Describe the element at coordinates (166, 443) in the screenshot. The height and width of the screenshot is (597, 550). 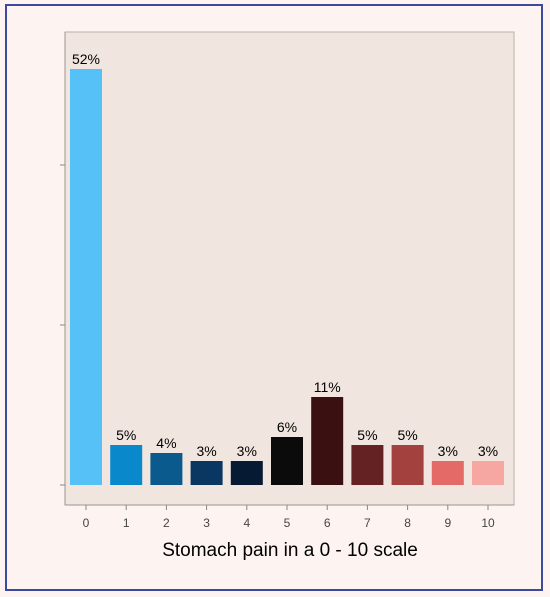
I see `data-label-2: 4%` at that location.